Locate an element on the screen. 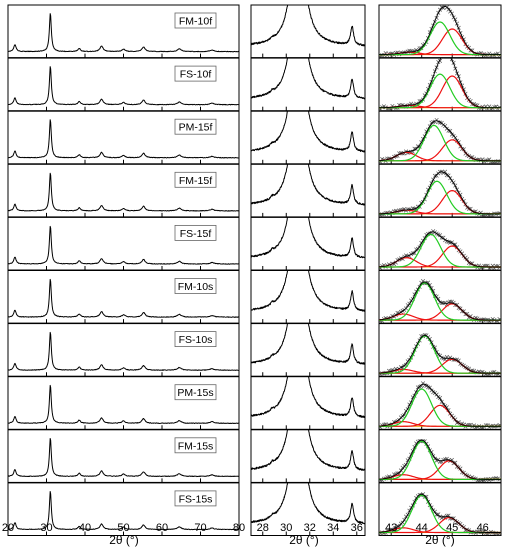  sample-label-FM-10s: FM-10s is located at coordinates (196, 287).